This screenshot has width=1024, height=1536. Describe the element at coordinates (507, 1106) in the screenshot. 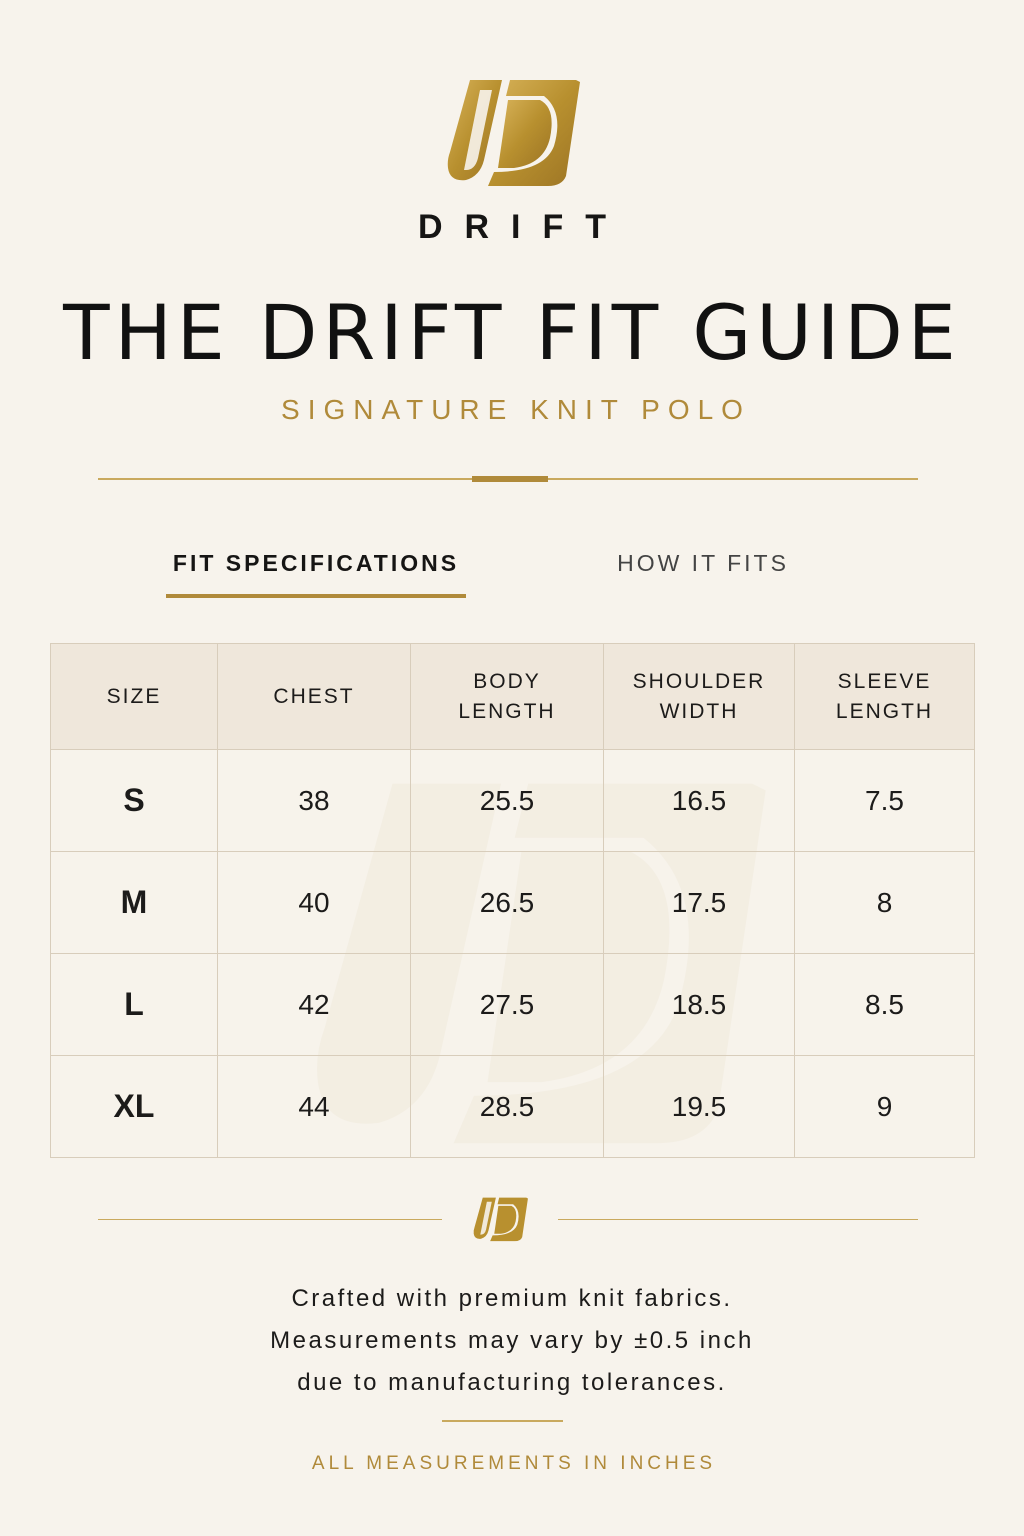

I see `body-length-cell: 28.5` at that location.